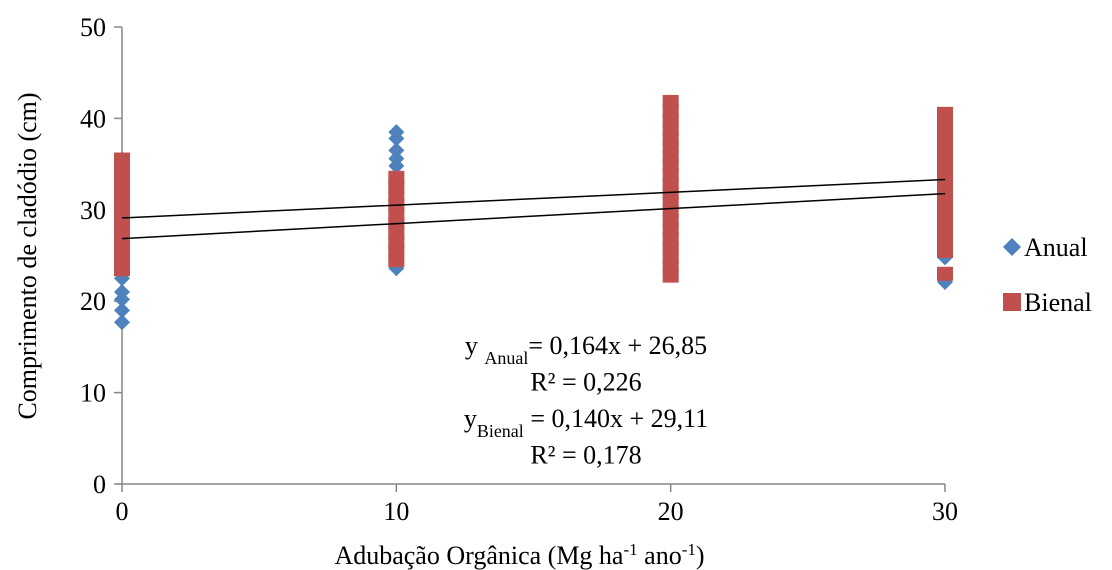  Describe the element at coordinates (93, 27) in the screenshot. I see `y-tick-label: 50` at that location.